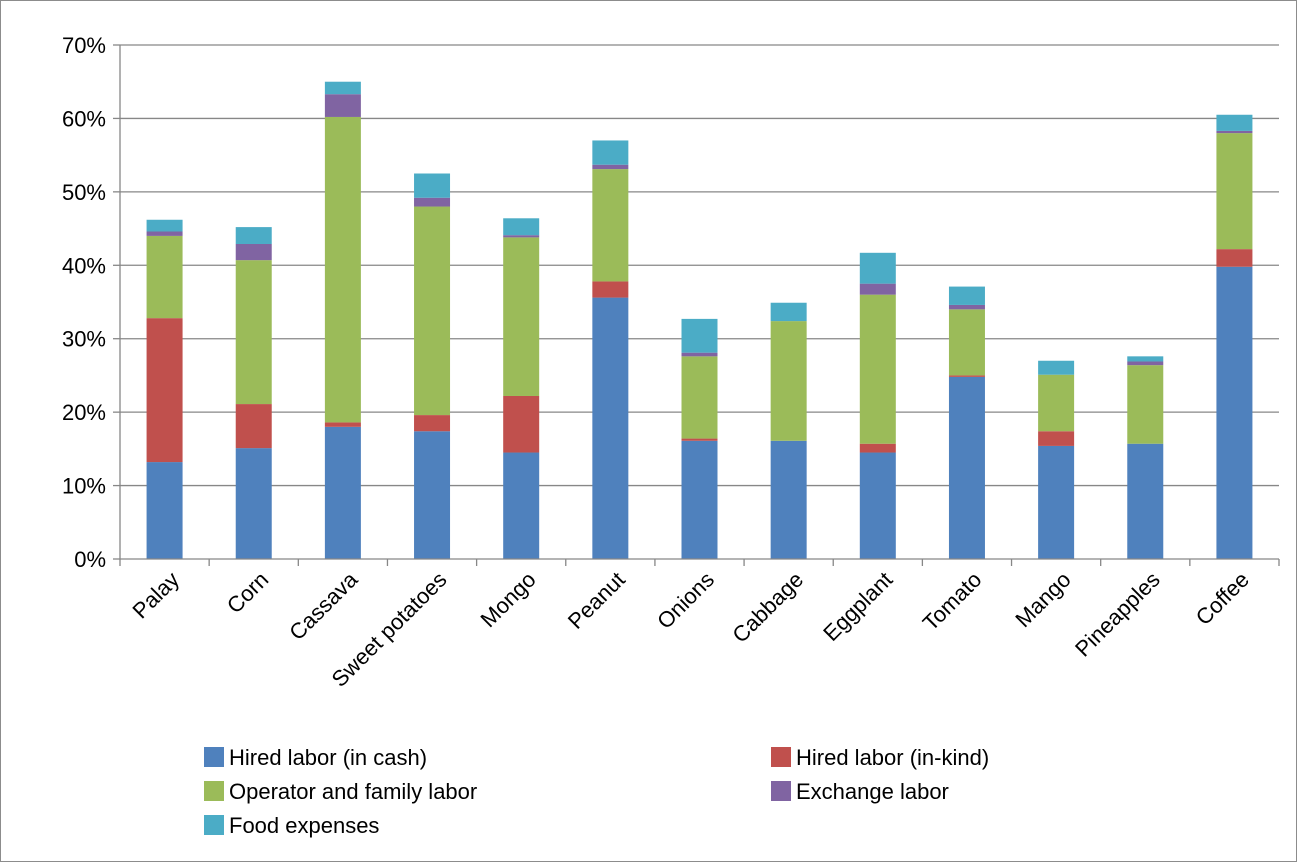 Image resolution: width=1297 pixels, height=863 pixels. What do you see at coordinates (84, 412) in the screenshot?
I see `y-tick-label: 20%` at bounding box center [84, 412].